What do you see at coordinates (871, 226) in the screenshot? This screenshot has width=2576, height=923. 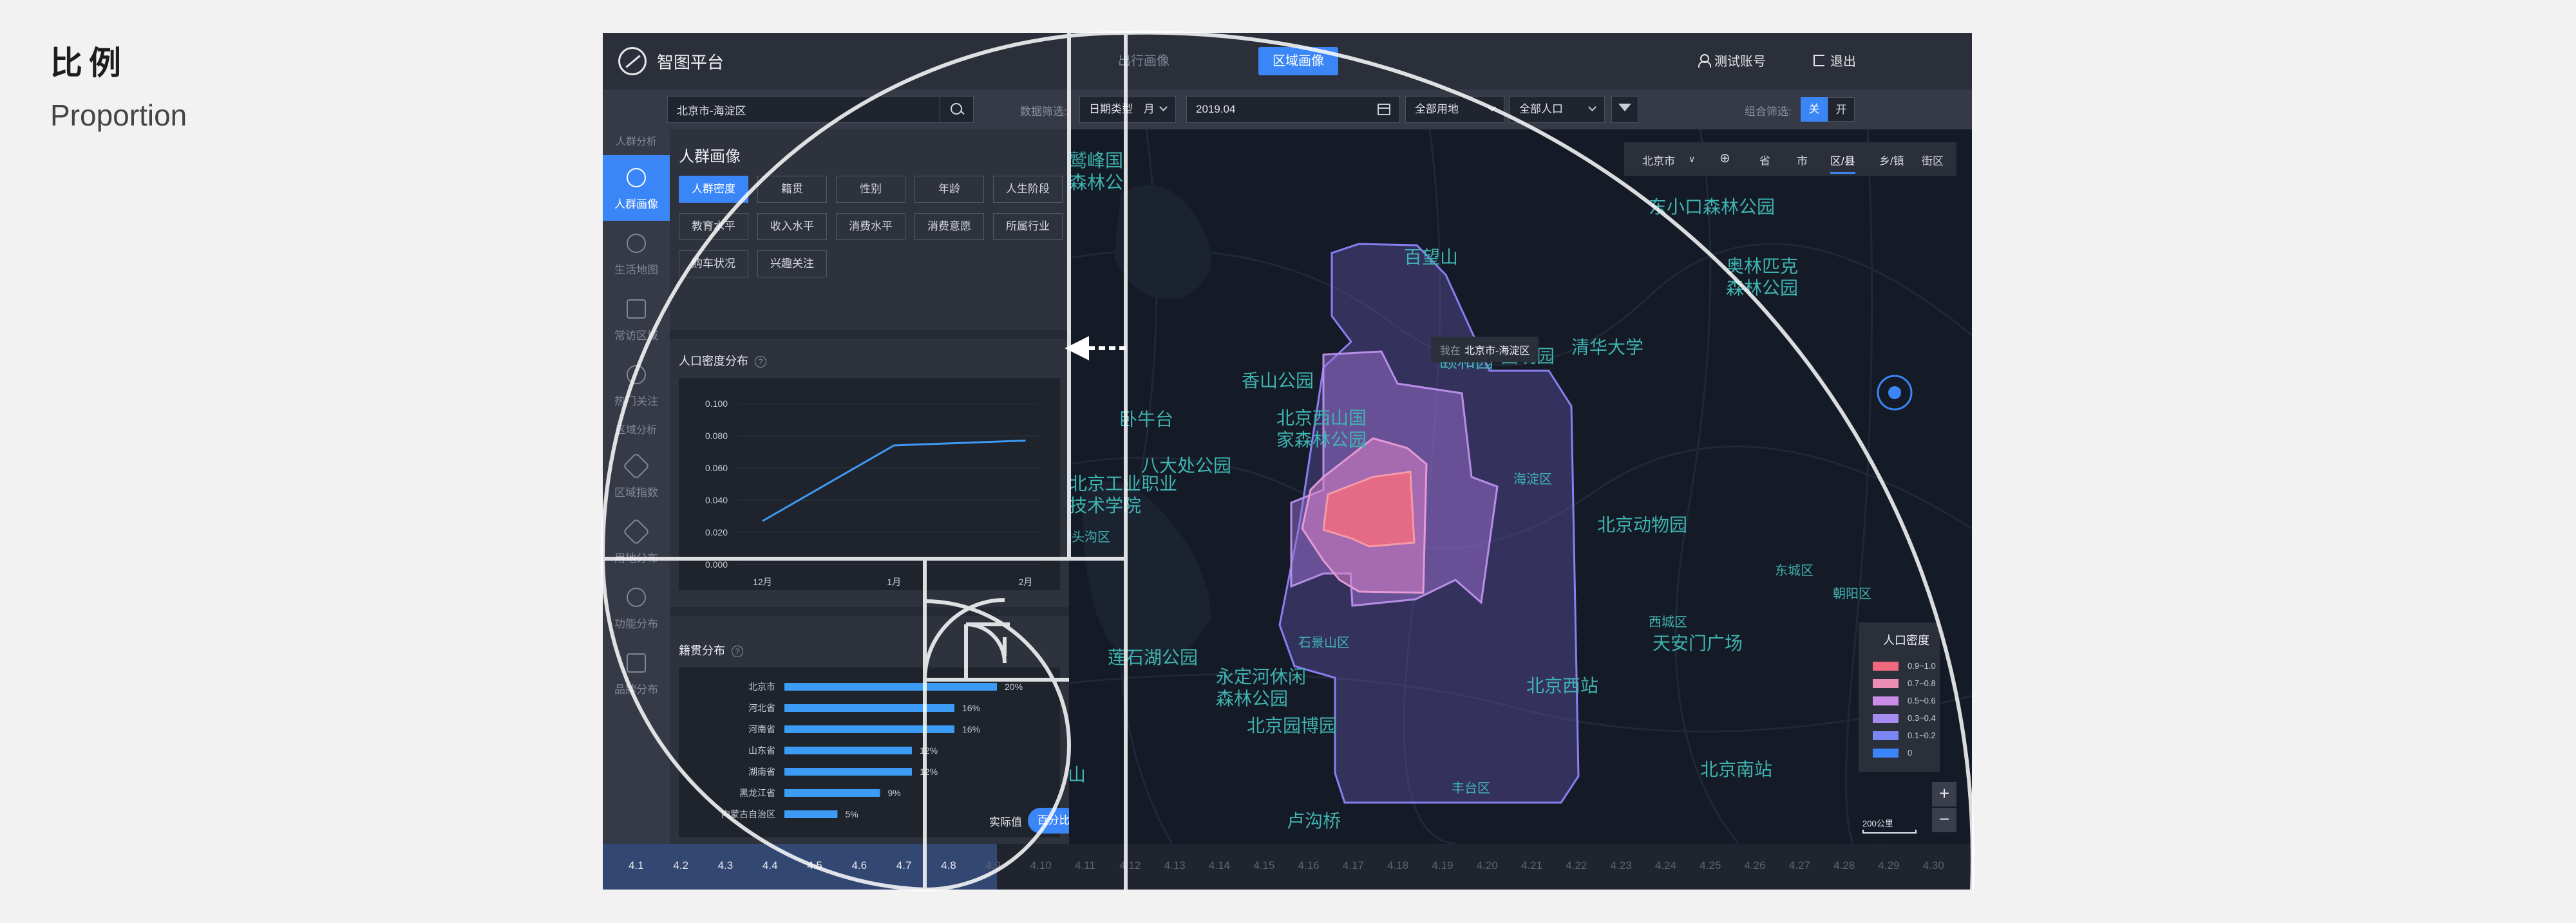 I see `tag-consumption: 消费水平` at bounding box center [871, 226].